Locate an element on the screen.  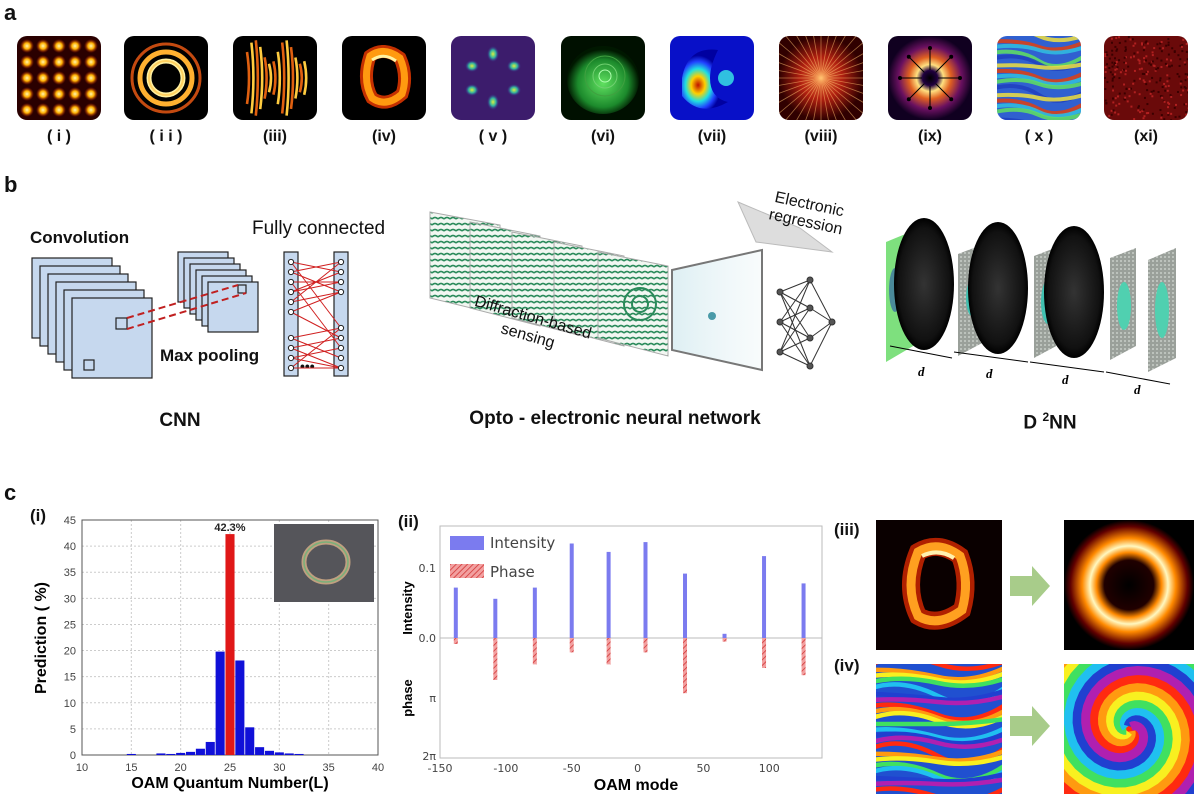
beam-image-polarization-ring is located at coordinates (930, 78).